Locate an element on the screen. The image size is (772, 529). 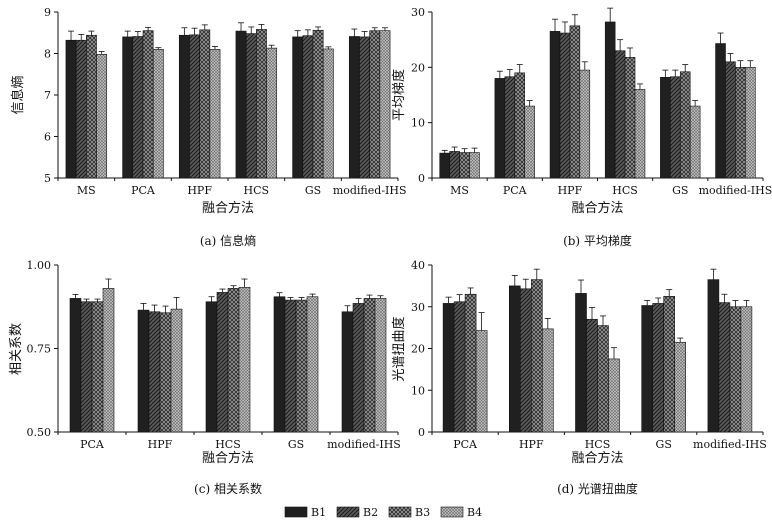
panel-caption: (b) 平均梯度 is located at coordinates (597, 240).